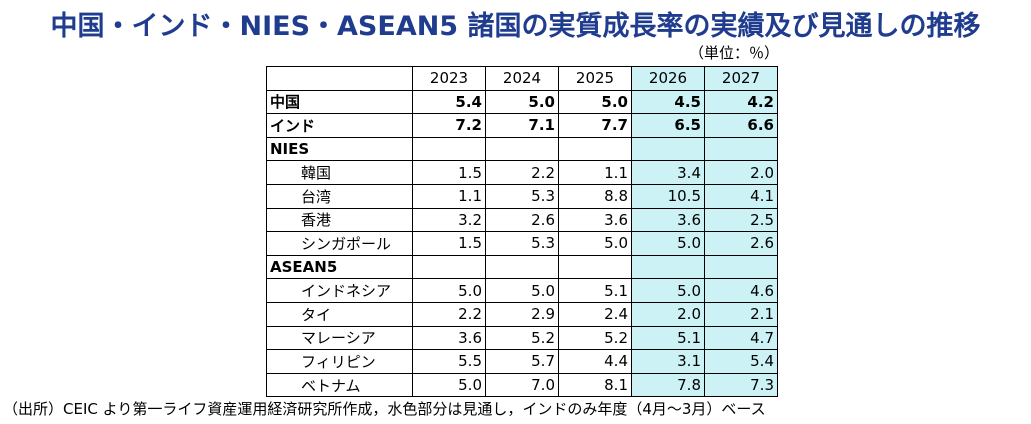 The height and width of the screenshot is (424, 1031). I want to click on col-header: 2026, so click(668, 78).